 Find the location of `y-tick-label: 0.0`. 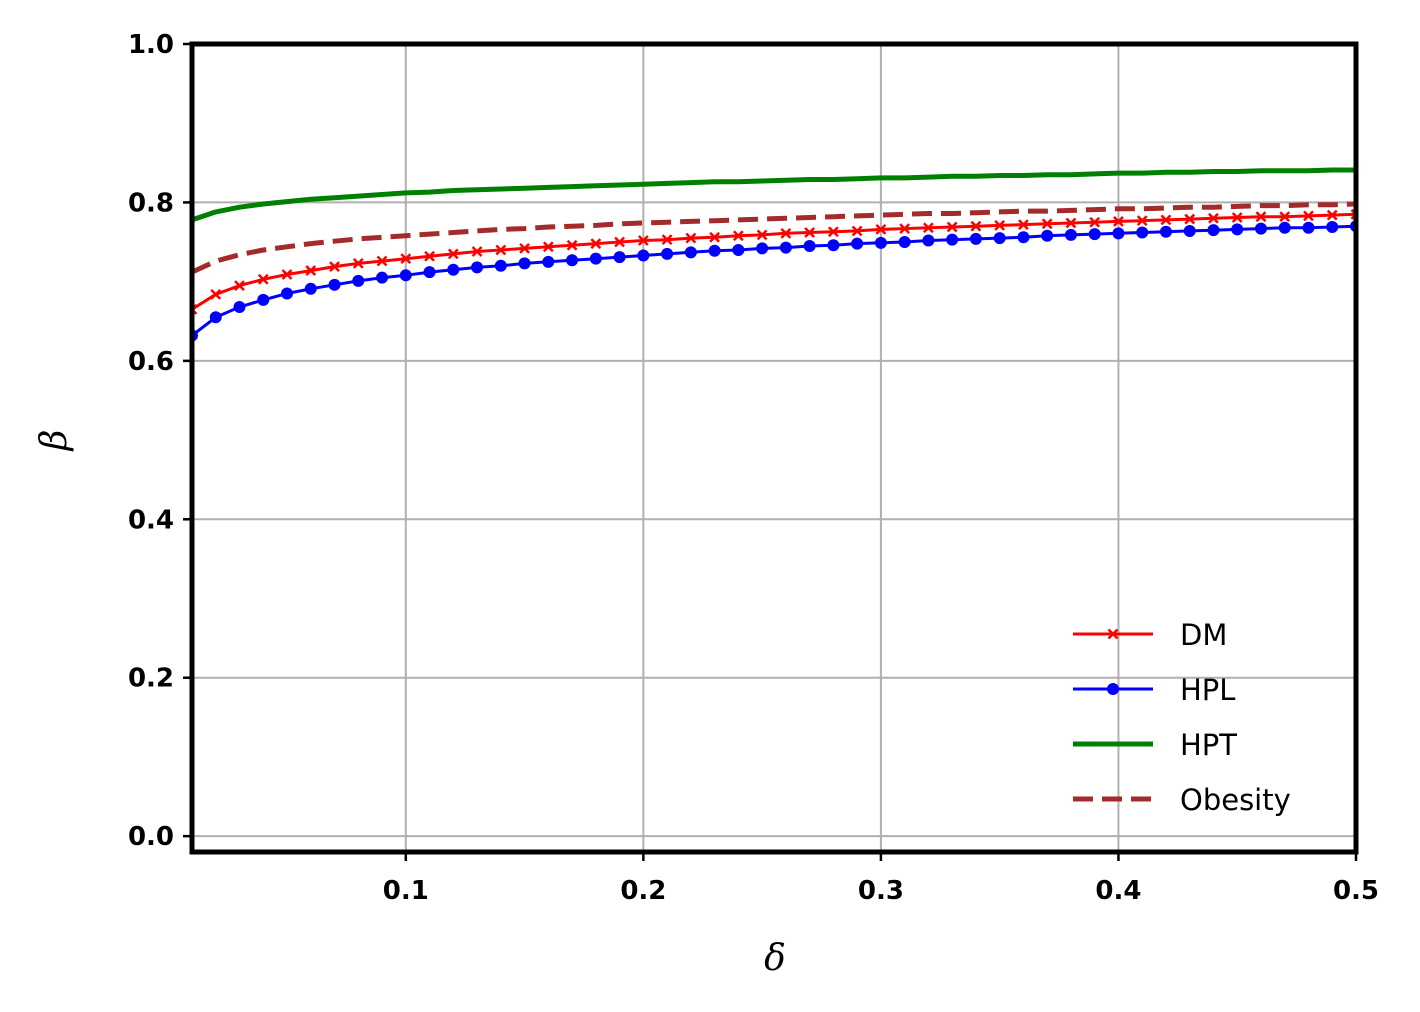

y-tick-label: 0.0 is located at coordinates (151, 837).